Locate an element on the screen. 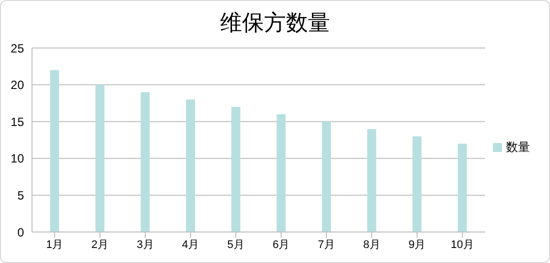 The width and height of the screenshot is (550, 263). x-tick-label: 1月 is located at coordinates (55, 244).